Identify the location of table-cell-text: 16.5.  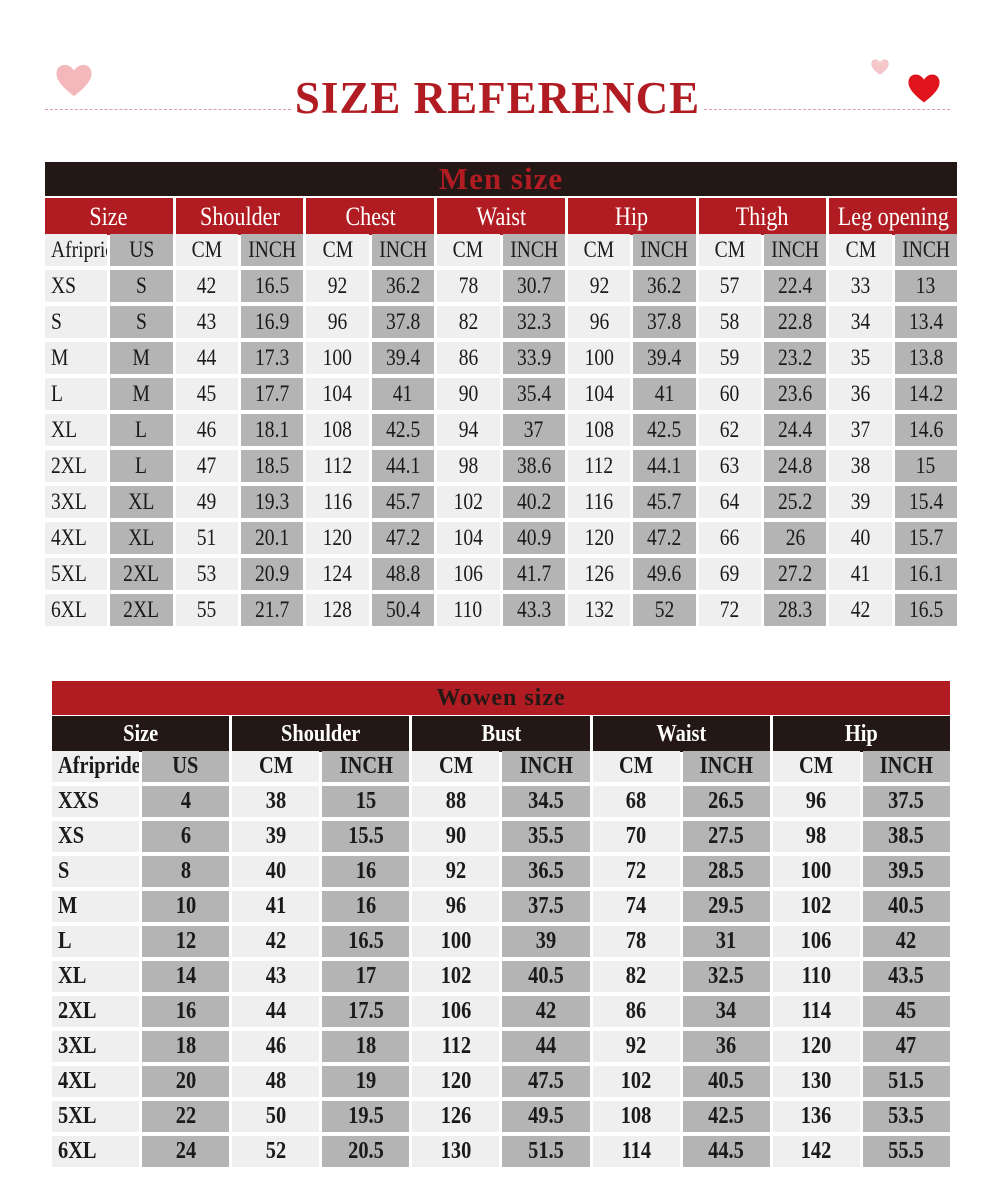
(365, 941).